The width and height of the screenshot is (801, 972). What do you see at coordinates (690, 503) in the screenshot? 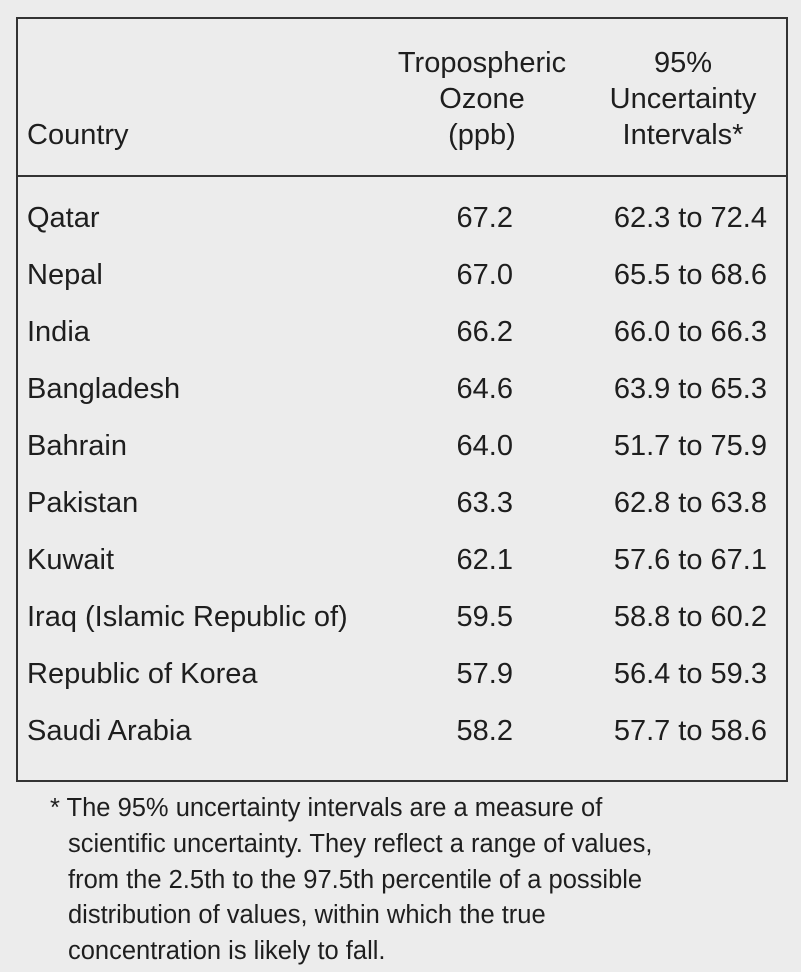
I see `value-cell: 62.8 to 63.8` at bounding box center [690, 503].